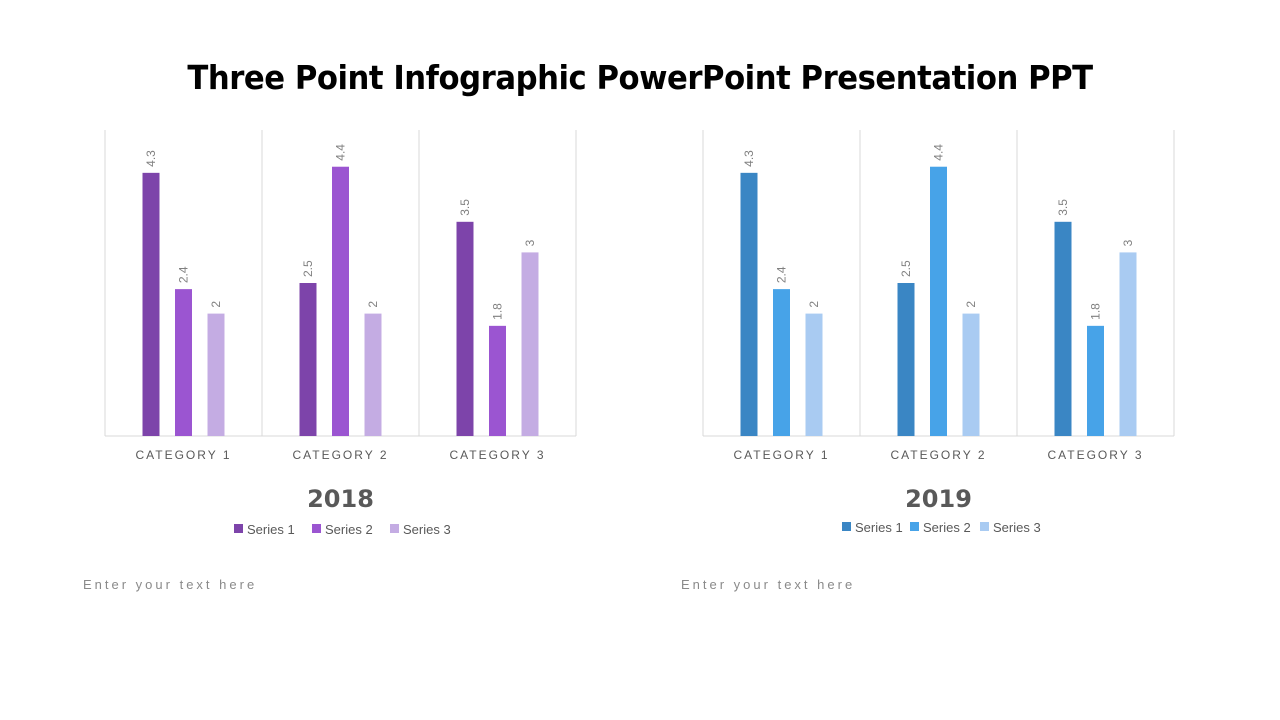 The image size is (1280, 720). I want to click on text-placeholder-right: Enter your text here, so click(768, 584).